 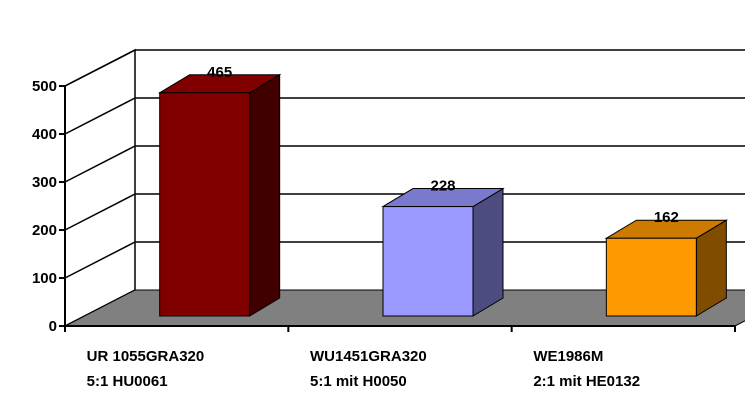 What do you see at coordinates (666, 217) in the screenshot?
I see `data-label: 162` at bounding box center [666, 217].